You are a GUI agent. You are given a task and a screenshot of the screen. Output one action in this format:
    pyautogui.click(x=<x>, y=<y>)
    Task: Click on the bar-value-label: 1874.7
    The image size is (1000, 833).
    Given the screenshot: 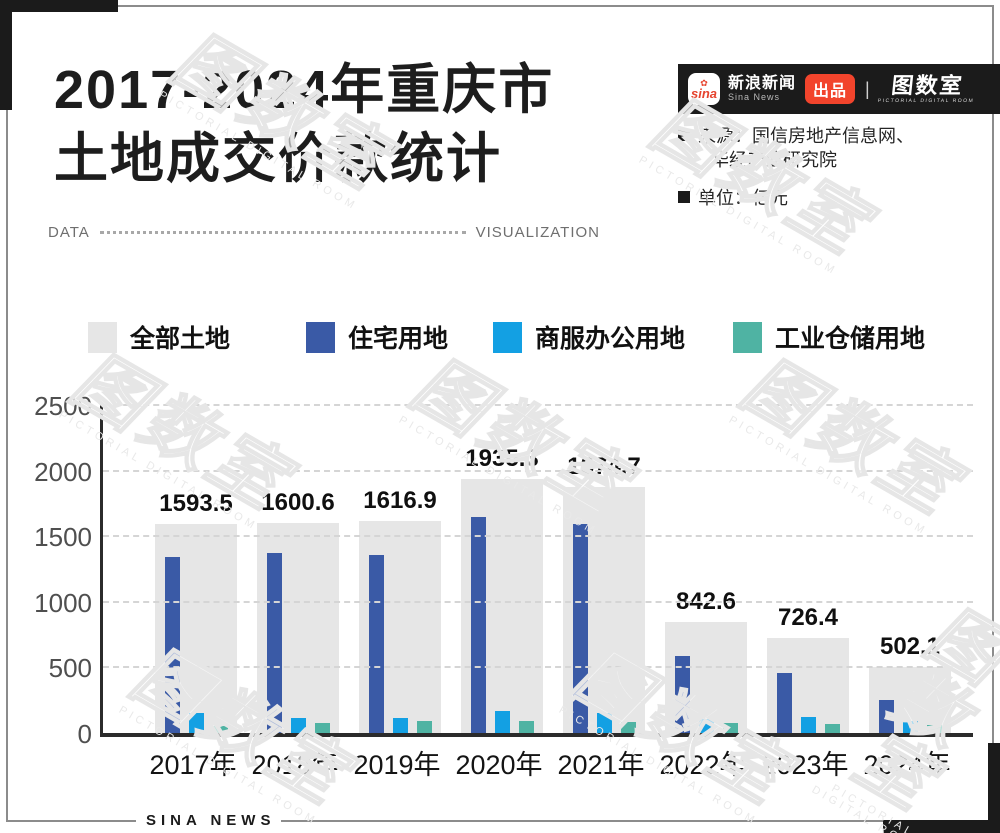 What is the action you would take?
    pyautogui.click(x=604, y=467)
    